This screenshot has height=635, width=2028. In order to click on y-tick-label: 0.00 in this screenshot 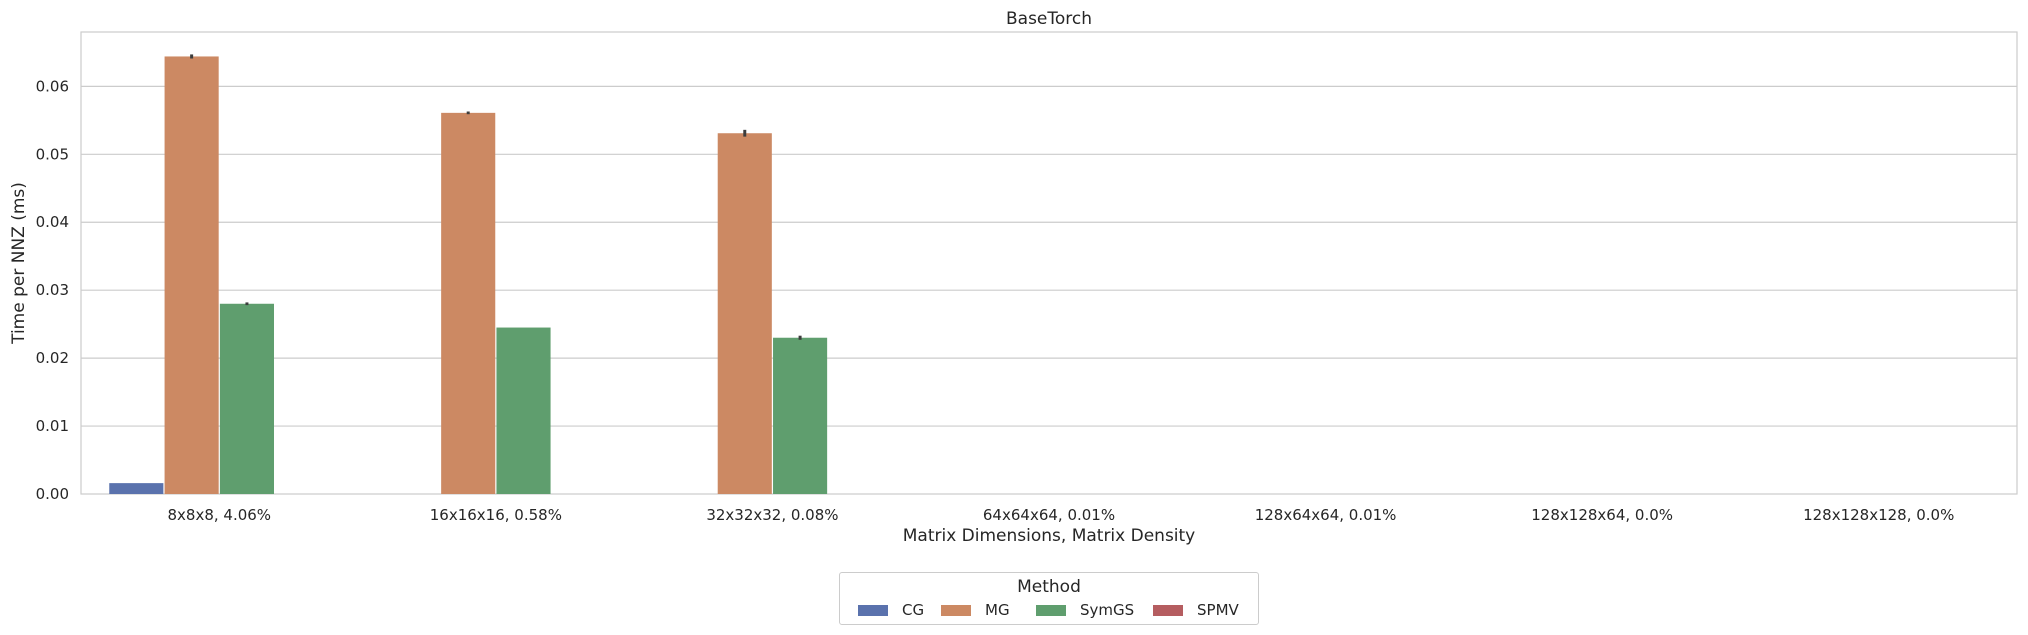, I will do `click(52, 494)`.